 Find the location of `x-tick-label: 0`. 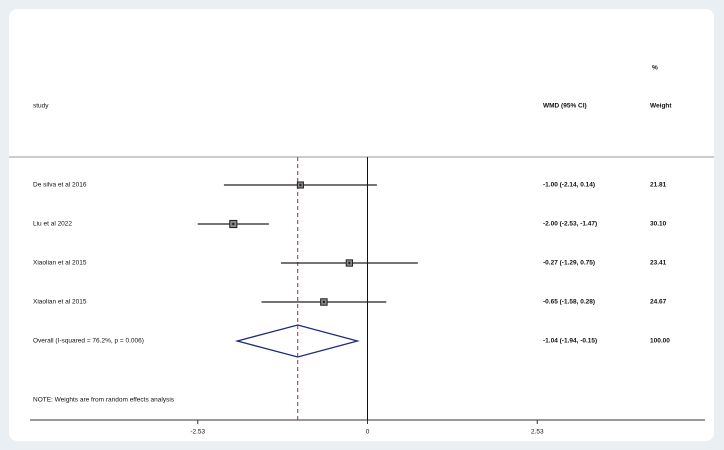

x-tick-label: 0 is located at coordinates (368, 432).